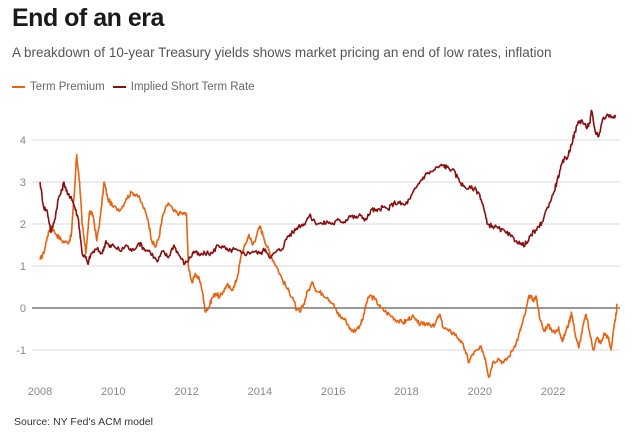  What do you see at coordinates (406, 392) in the screenshot?
I see `x-tick-label: 2018` at bounding box center [406, 392].